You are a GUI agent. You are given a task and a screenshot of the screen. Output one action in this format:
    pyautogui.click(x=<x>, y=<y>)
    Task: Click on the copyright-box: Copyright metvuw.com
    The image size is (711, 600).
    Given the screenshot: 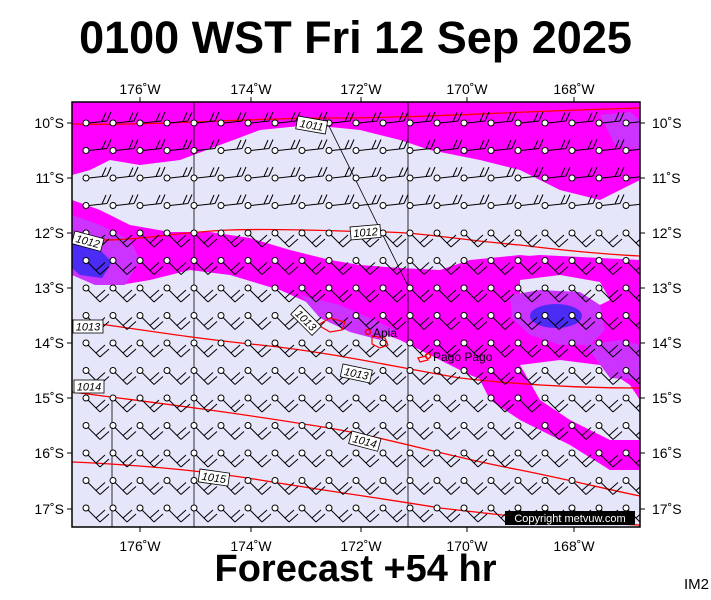 What is the action you would take?
    pyautogui.click(x=570, y=518)
    